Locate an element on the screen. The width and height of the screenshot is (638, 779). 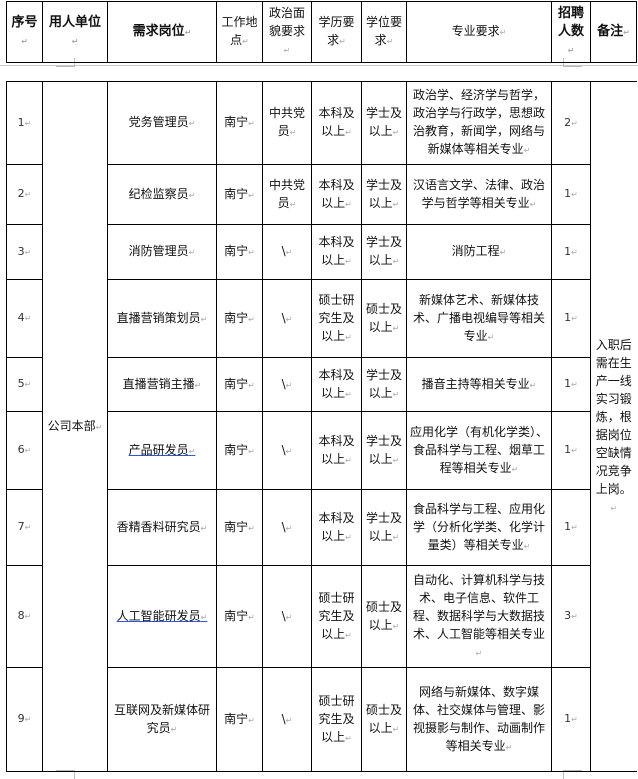
major-cell: 新媒体艺术、新媒体技术、广播电视编导等相关专业 is located at coordinates (479, 318).